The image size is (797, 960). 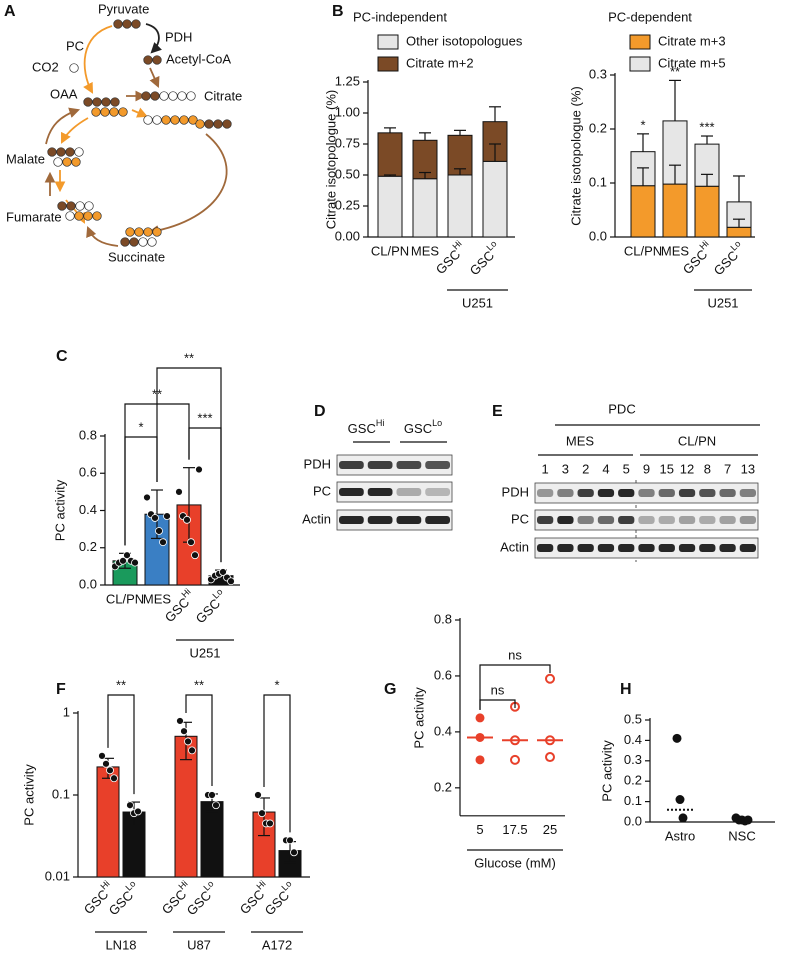 I want to click on y-tick-label: 0.25, so click(x=347, y=204).